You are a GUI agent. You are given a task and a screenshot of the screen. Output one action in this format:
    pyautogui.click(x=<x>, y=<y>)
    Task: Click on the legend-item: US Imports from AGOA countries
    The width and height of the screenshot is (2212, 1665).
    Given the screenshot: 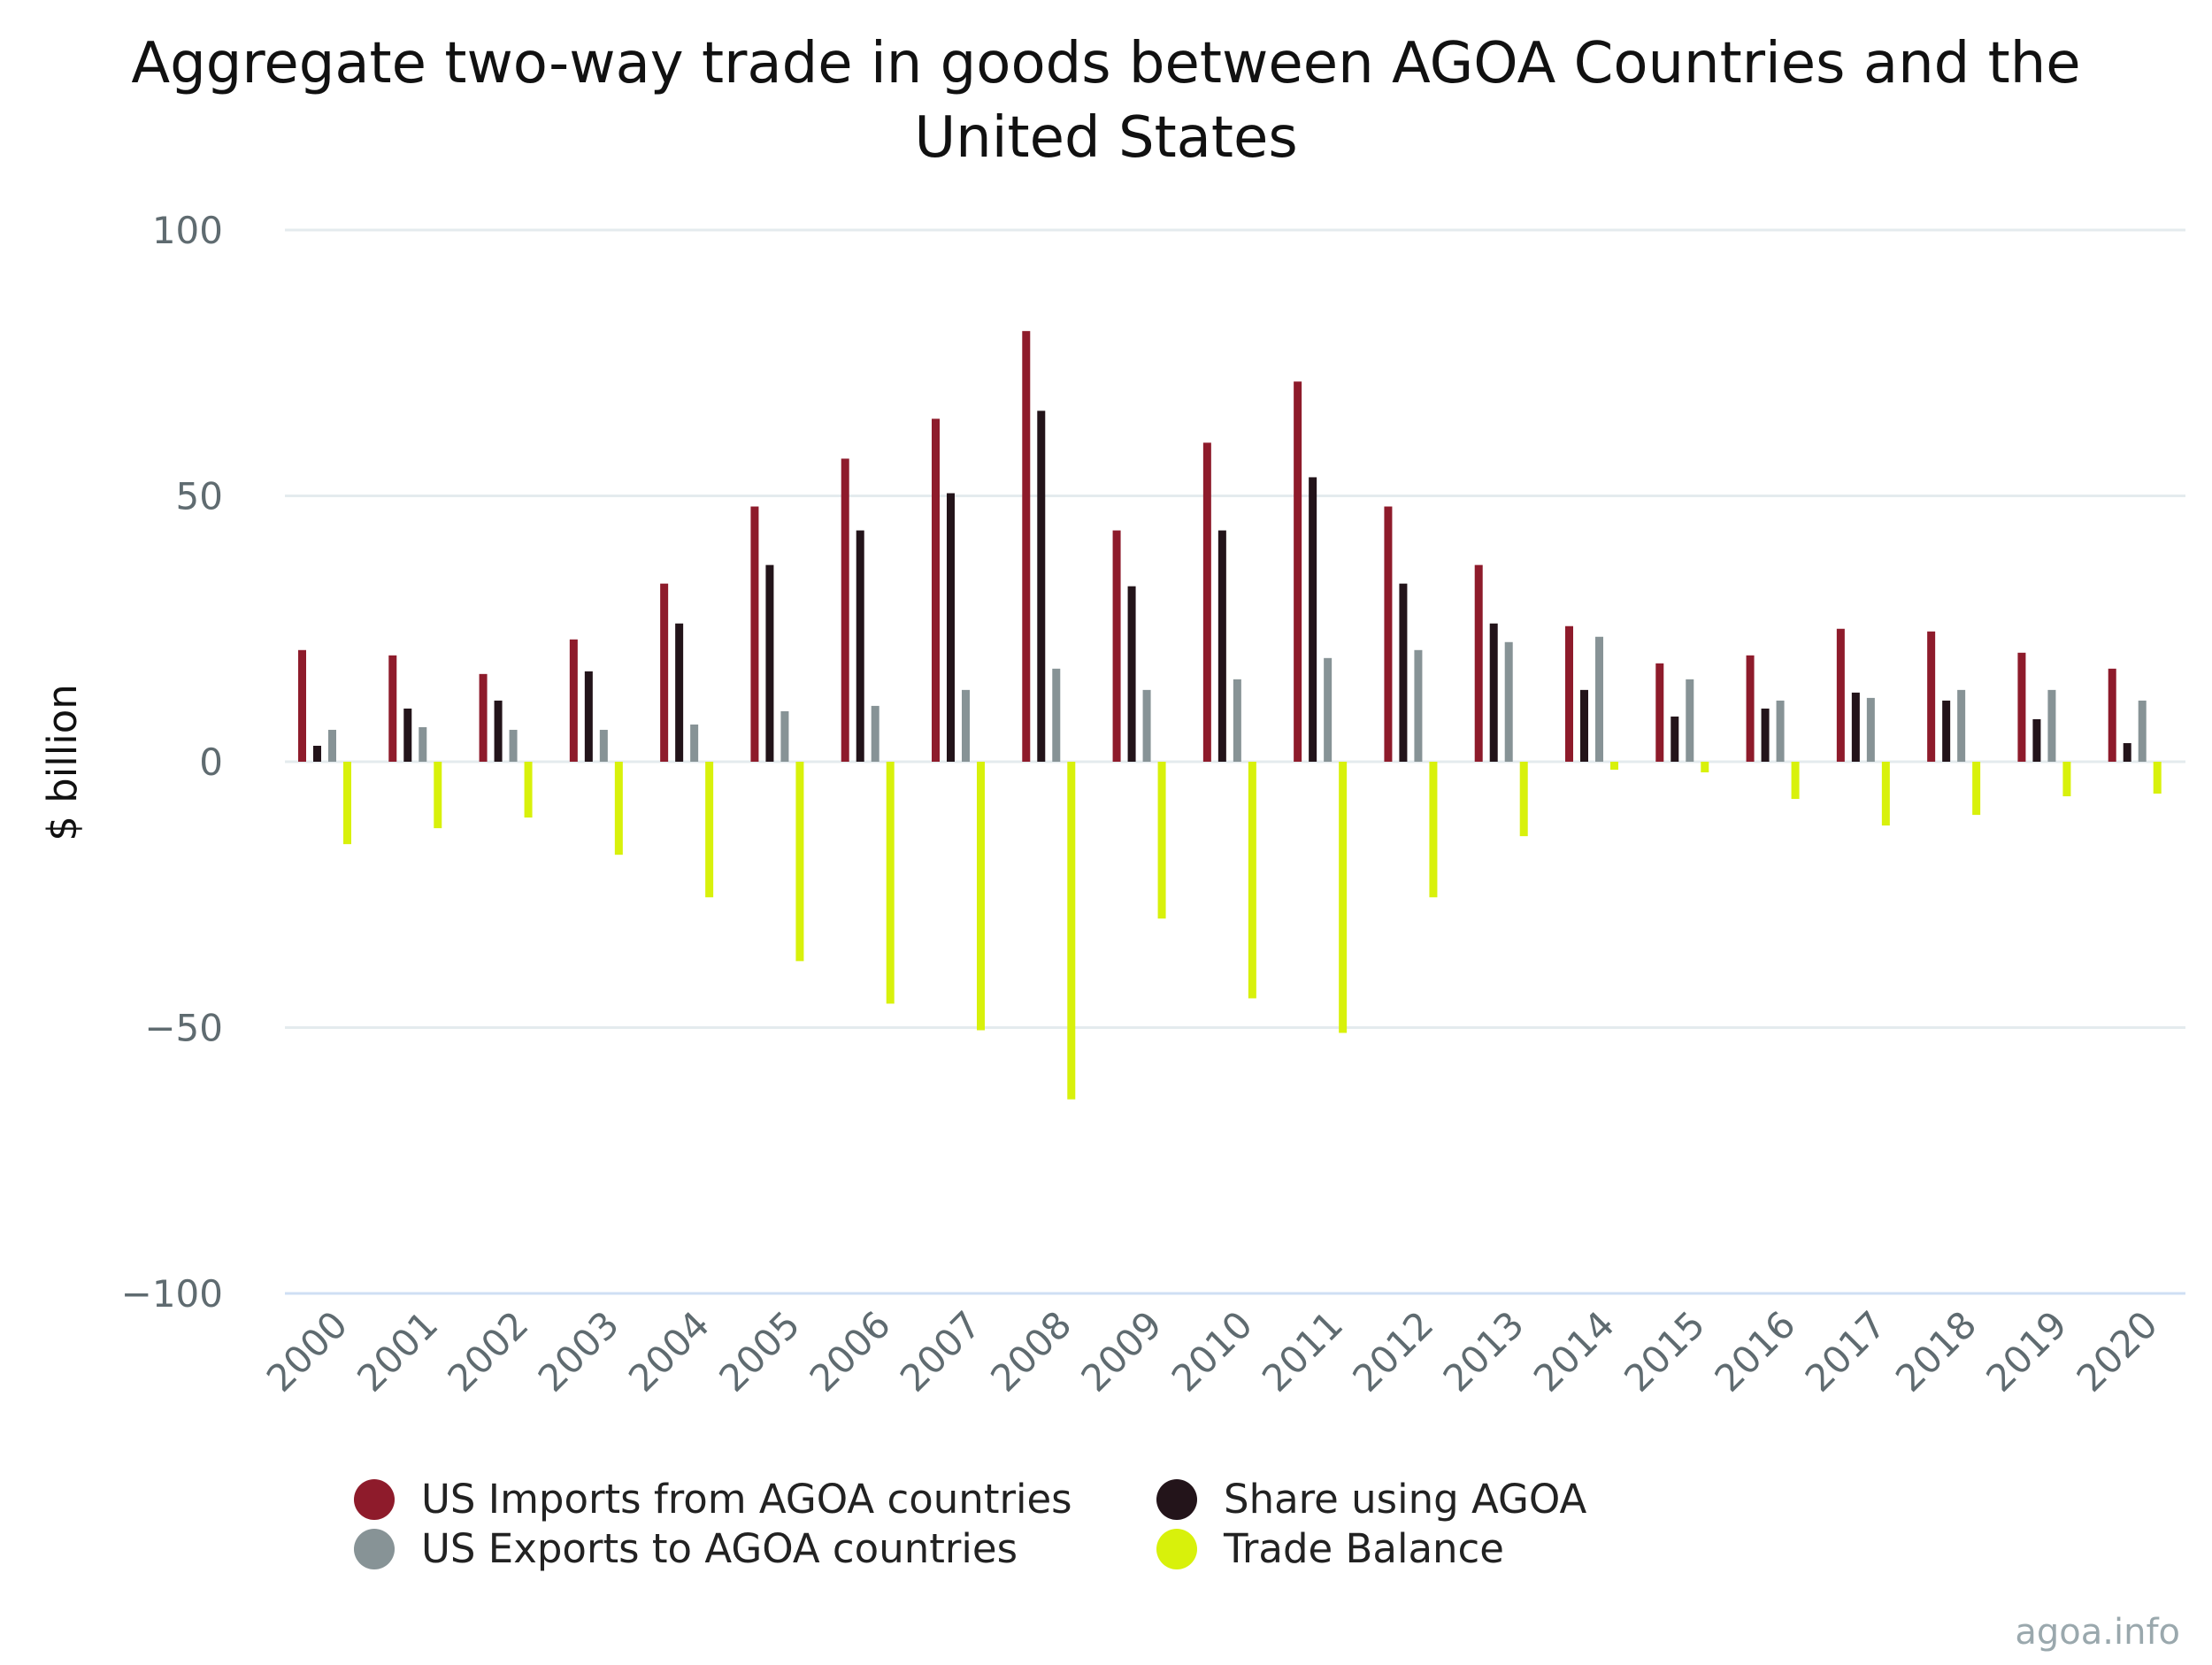 What is the action you would take?
    pyautogui.click(x=713, y=1499)
    